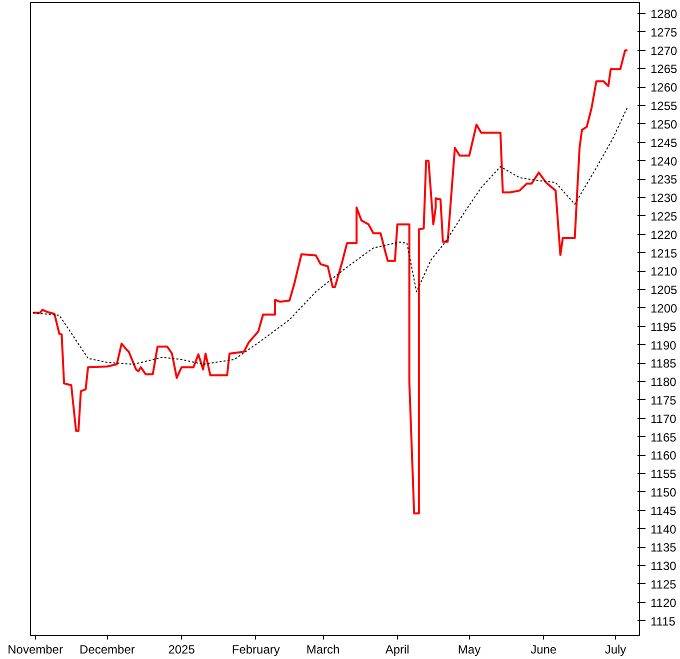 The width and height of the screenshot is (680, 659). What do you see at coordinates (664, 271) in the screenshot?
I see `y-tick-label: 1210` at bounding box center [664, 271].